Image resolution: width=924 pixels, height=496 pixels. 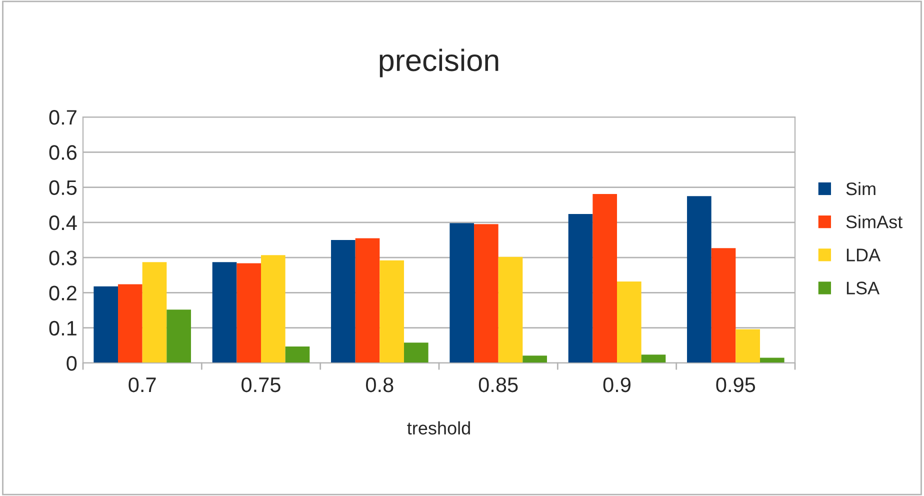 I want to click on x-tick-label: 0.95, so click(x=736, y=384).